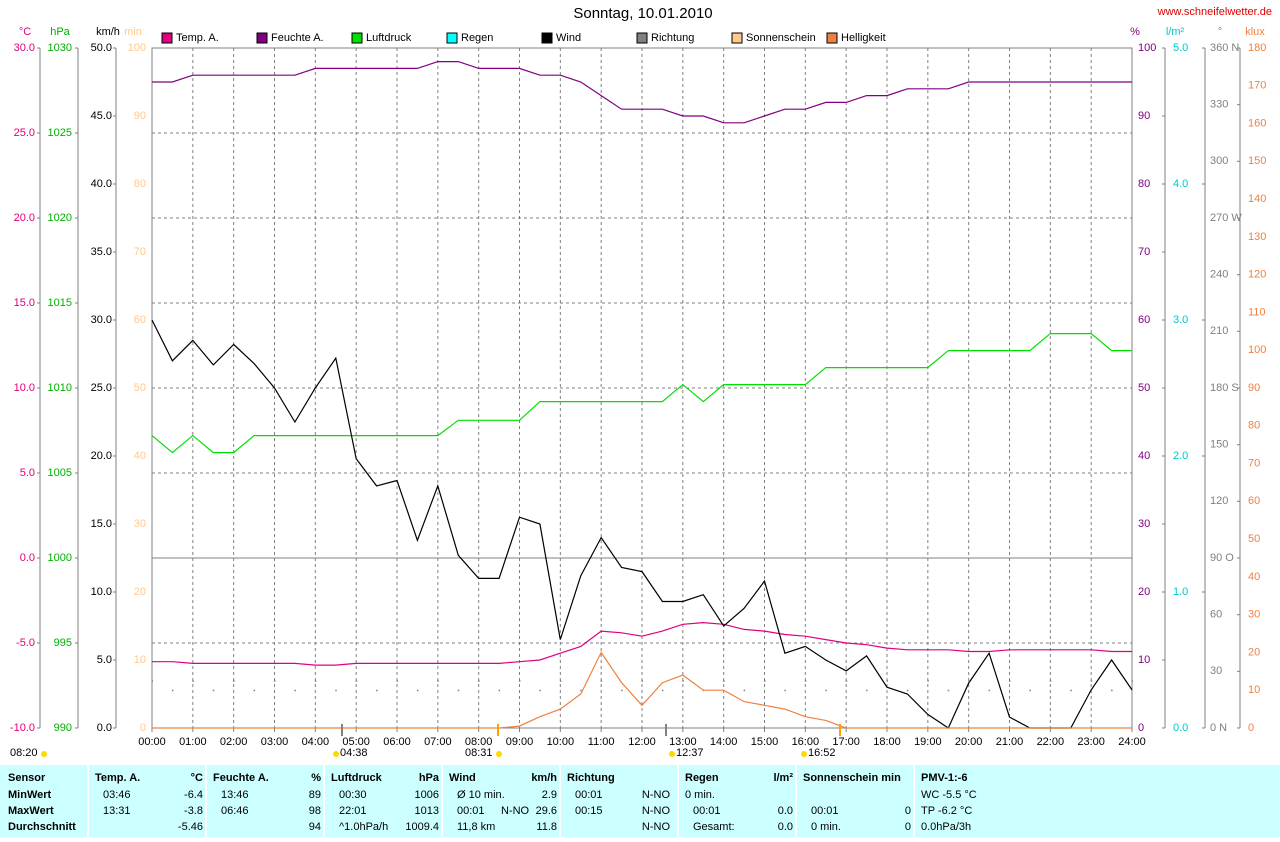  Describe the element at coordinates (193, 742) in the screenshot. I see `x-tick-label: 01:00` at that location.